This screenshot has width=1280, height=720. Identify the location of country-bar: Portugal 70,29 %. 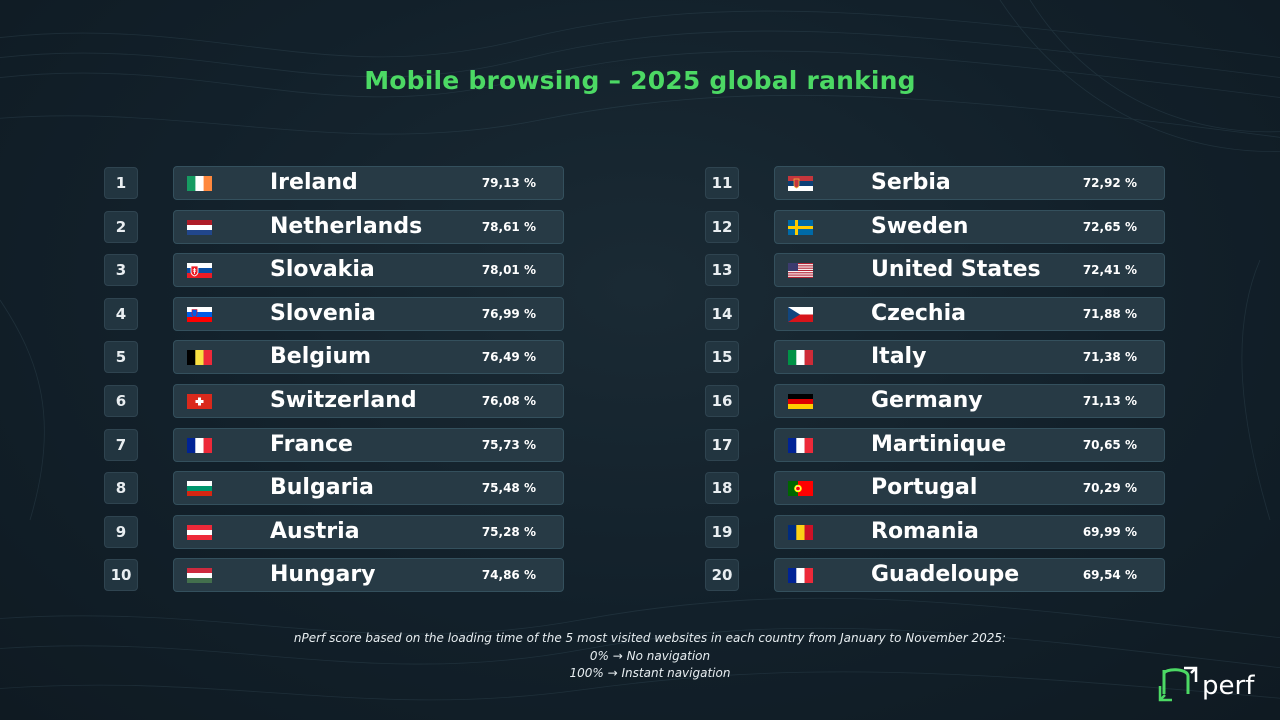
(969, 488).